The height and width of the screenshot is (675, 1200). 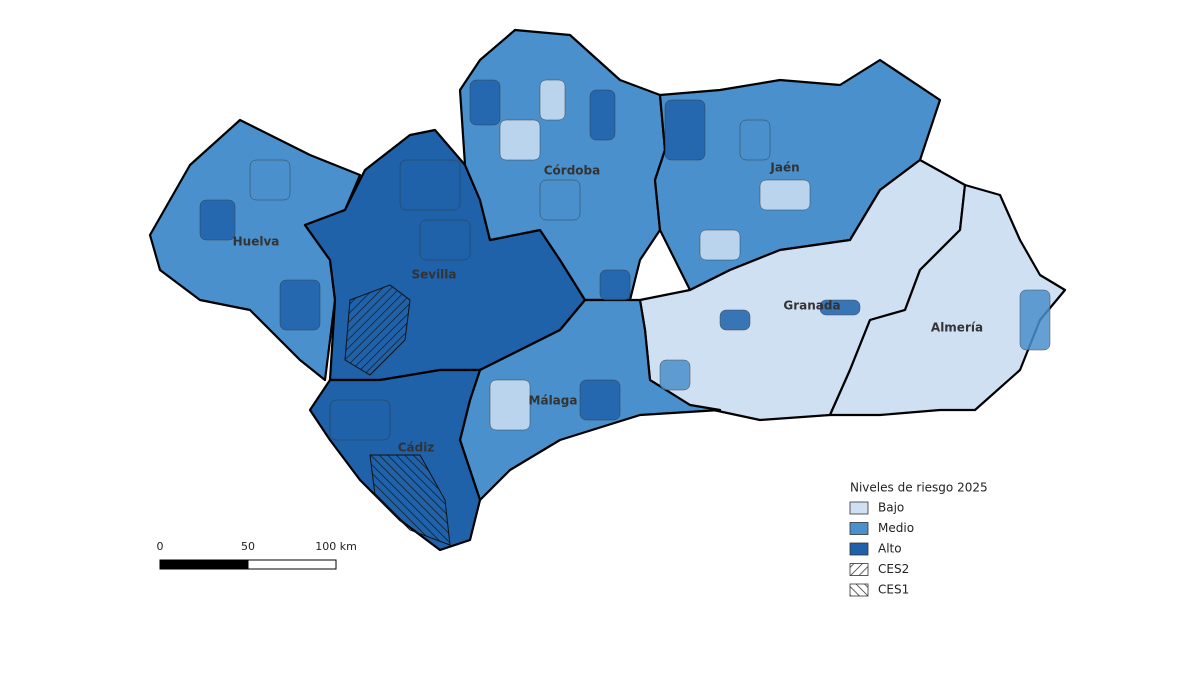 What do you see at coordinates (433, 275) in the screenshot?
I see `province-label: Sevilla` at bounding box center [433, 275].